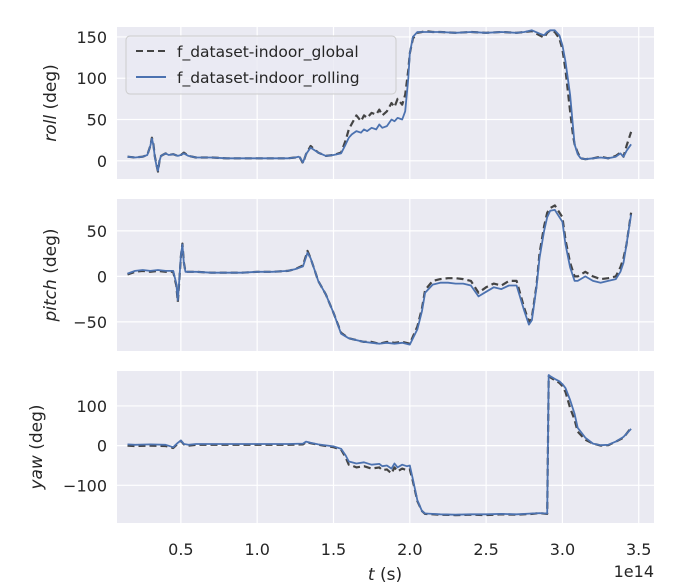 The image size is (686, 584). What do you see at coordinates (91, 406) in the screenshot?
I see `yaw-y-tick-label: 100` at bounding box center [91, 406].